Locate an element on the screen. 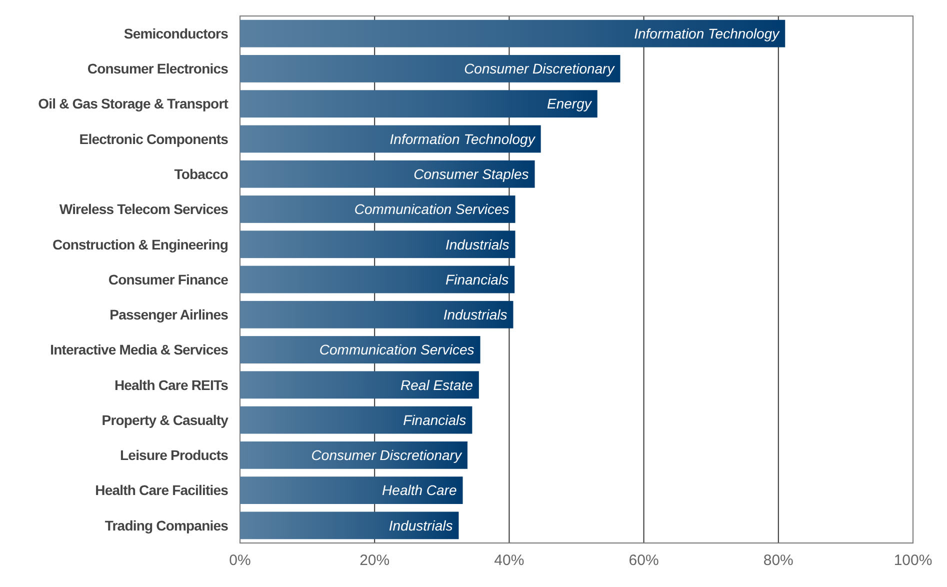 The width and height of the screenshot is (947, 587). annotation: Real Estate is located at coordinates (437, 384).